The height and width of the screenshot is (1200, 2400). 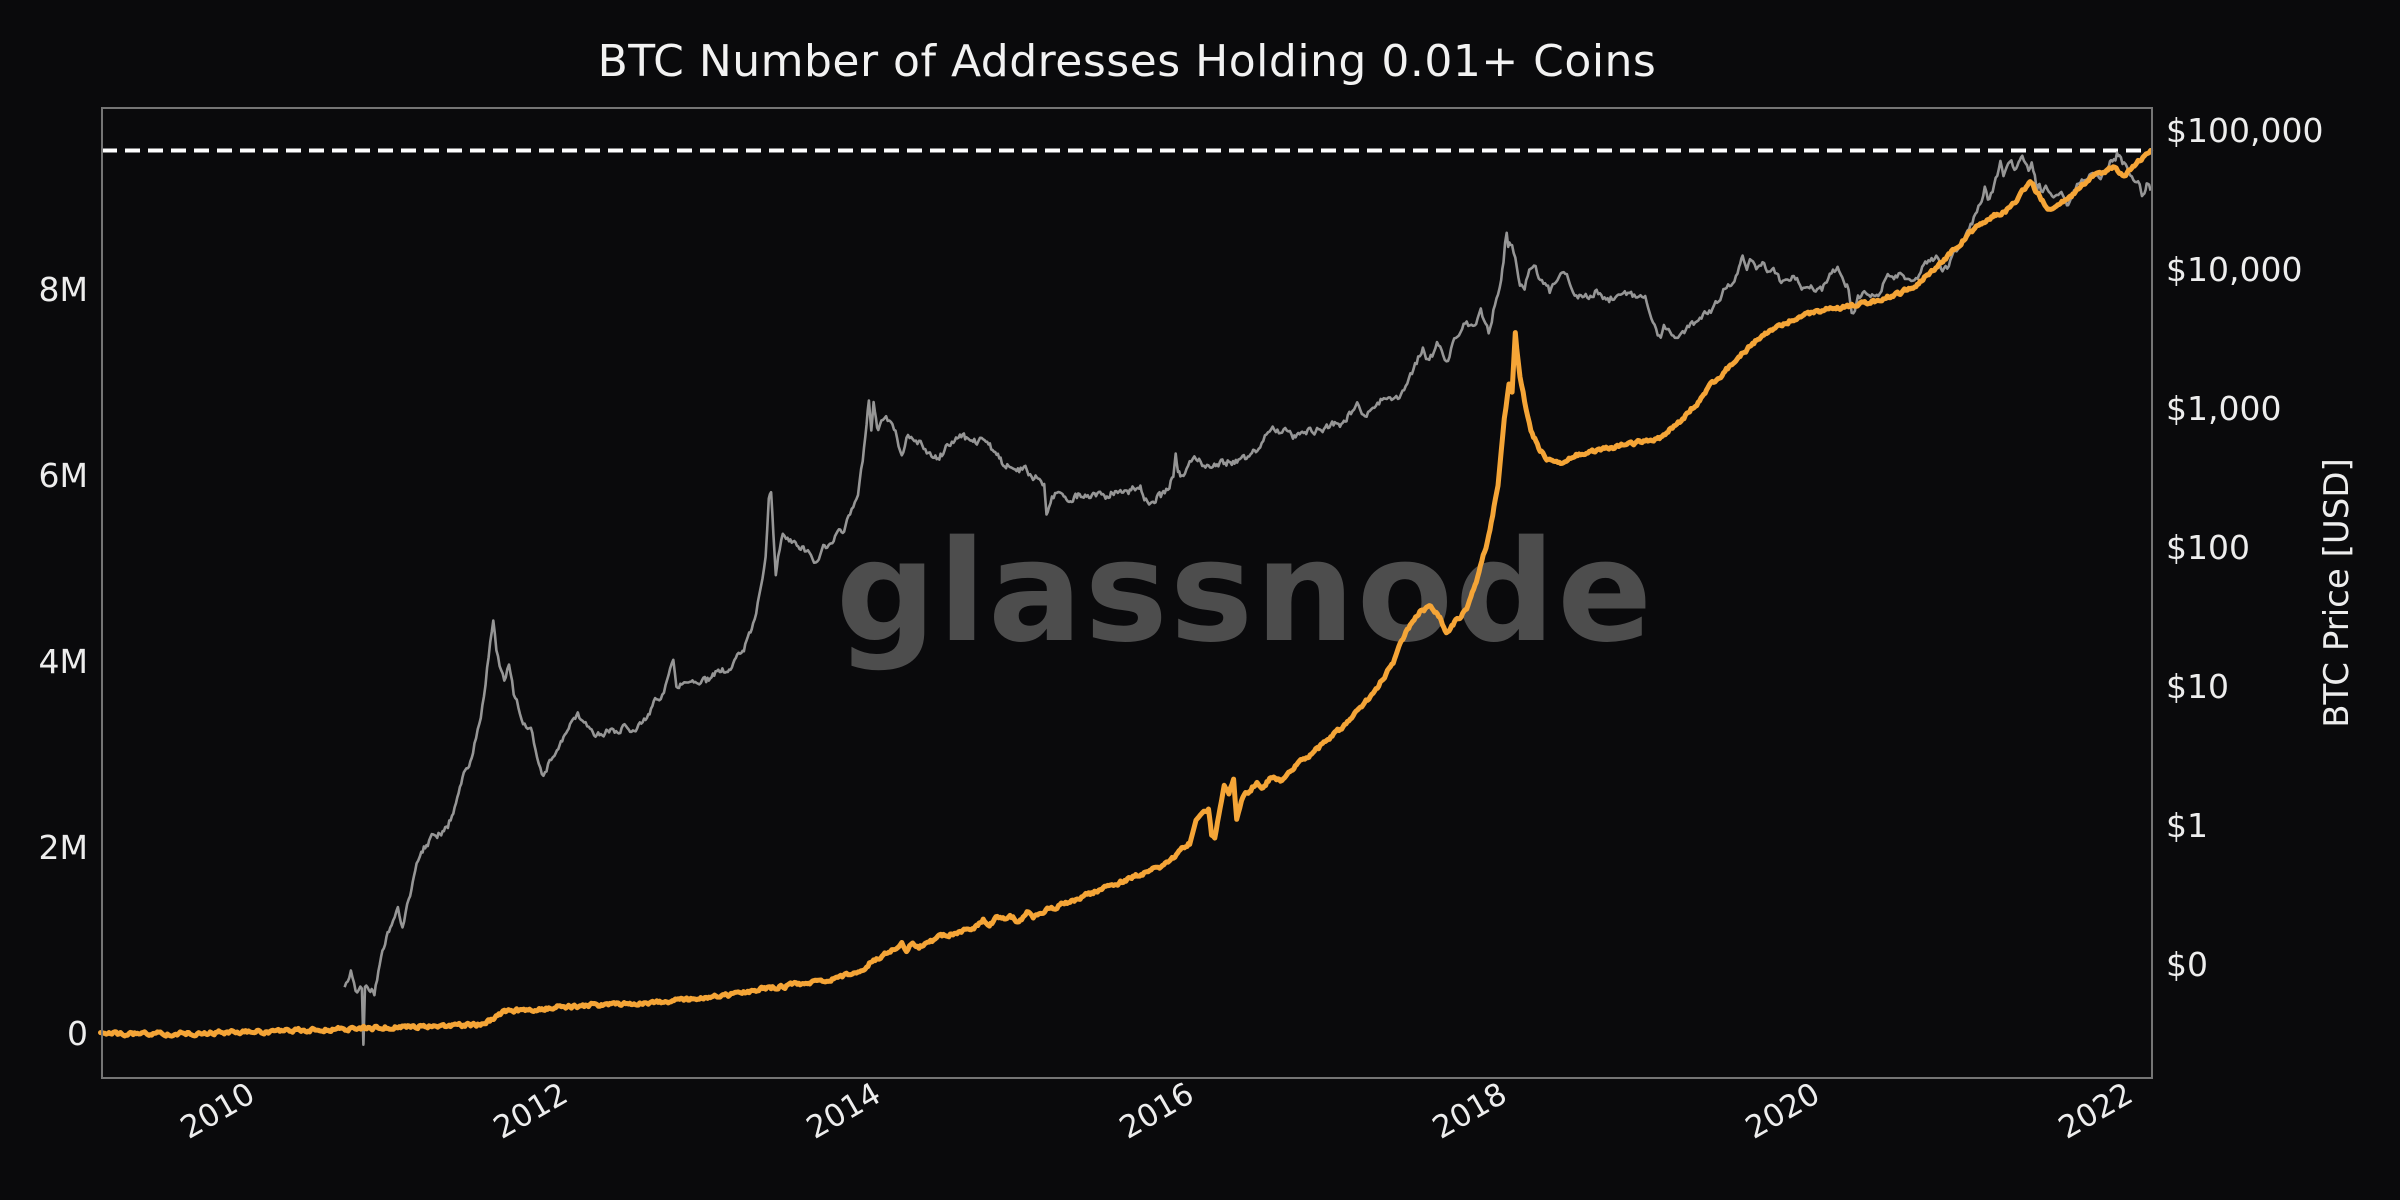 I want to click on left-axis-tick-label: 6M, so click(x=63, y=475).